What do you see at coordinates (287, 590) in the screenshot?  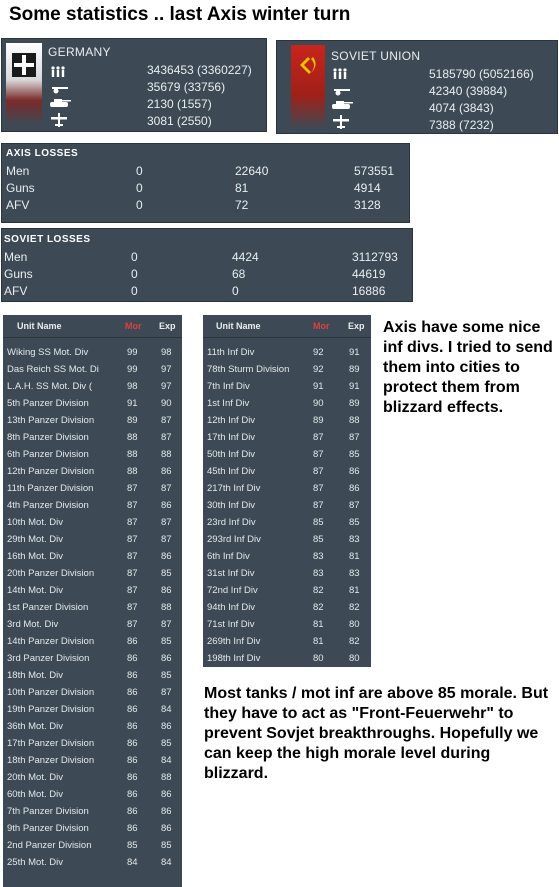 I see `table-row: 72nd Inf Div 82 81` at bounding box center [287, 590].